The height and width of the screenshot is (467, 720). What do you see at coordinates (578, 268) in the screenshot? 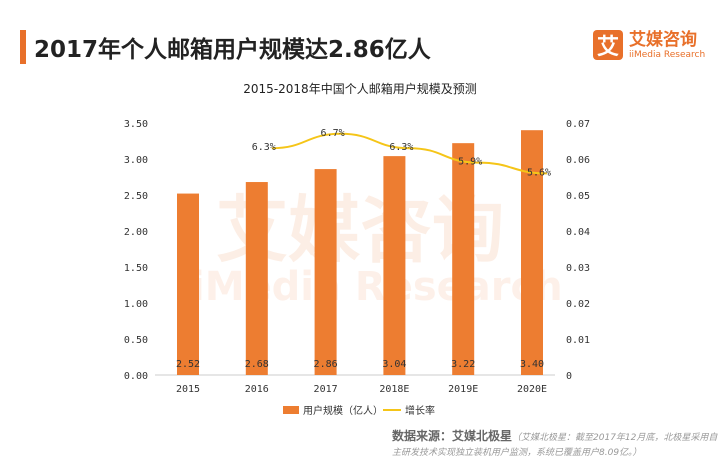
I see `y-right-tick: 0.03` at bounding box center [578, 268].